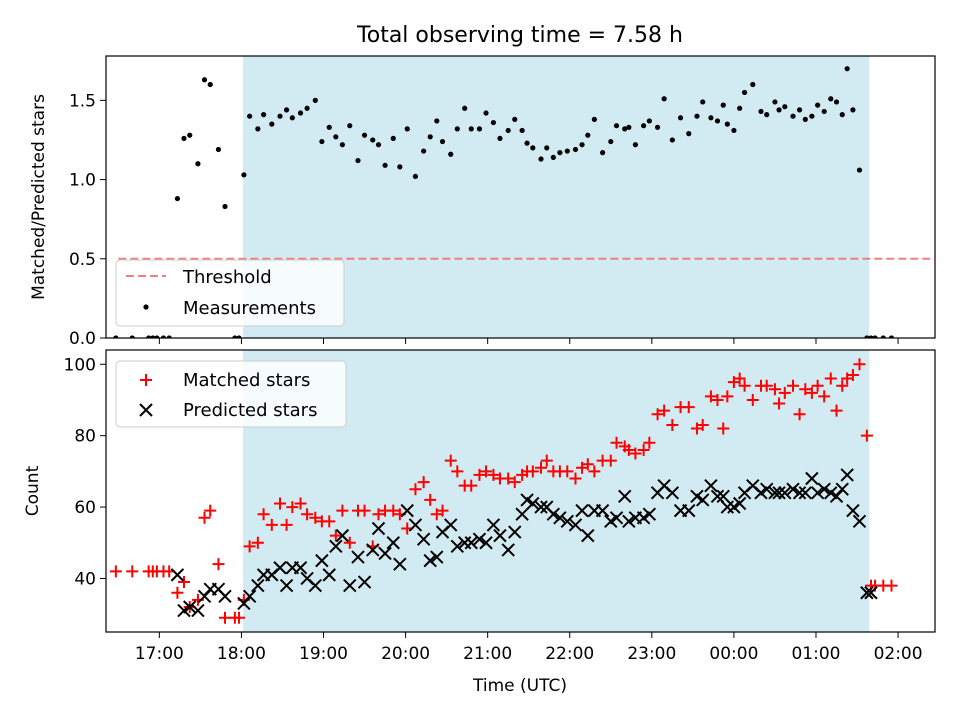 This screenshot has width=960, height=720. What do you see at coordinates (159, 654) in the screenshot?
I see `bottom-xtick-label: 17:00` at bounding box center [159, 654].